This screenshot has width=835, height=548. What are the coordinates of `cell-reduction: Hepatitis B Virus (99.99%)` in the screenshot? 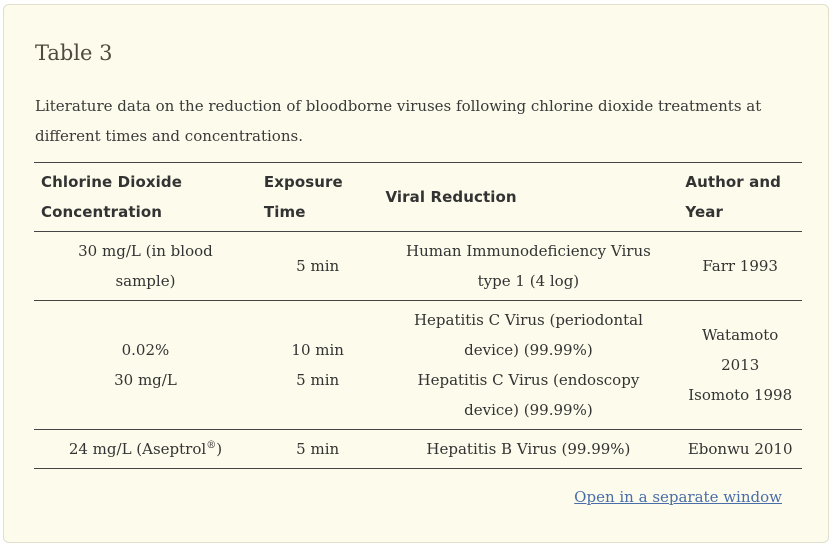 It's located at (528, 449).